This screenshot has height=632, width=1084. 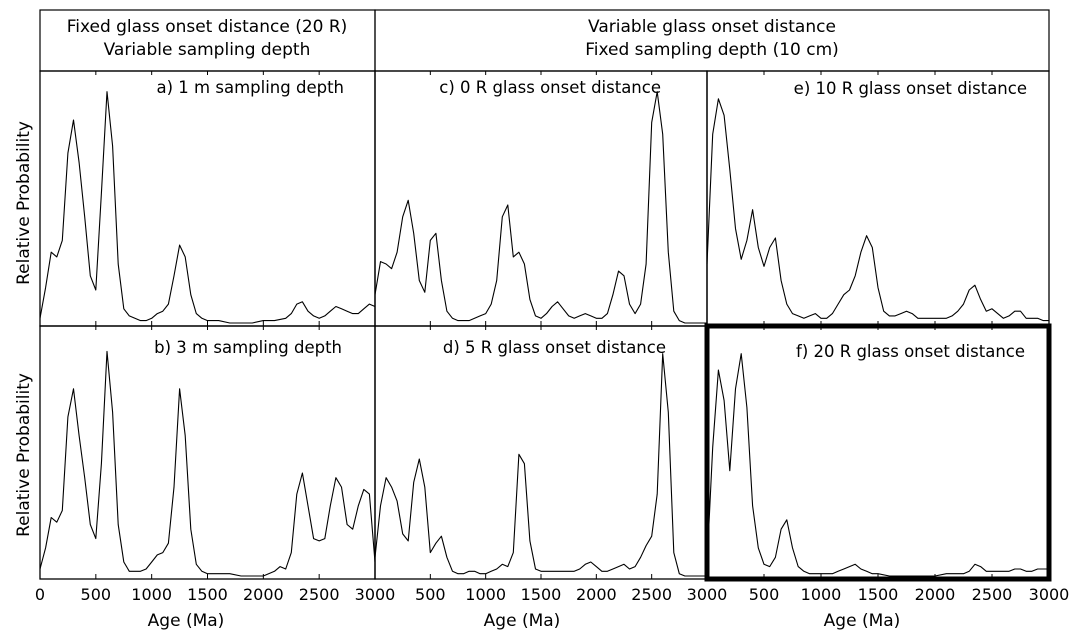 I want to click on panel-c-title: c) 0 R glass onset distance, so click(x=550, y=87).